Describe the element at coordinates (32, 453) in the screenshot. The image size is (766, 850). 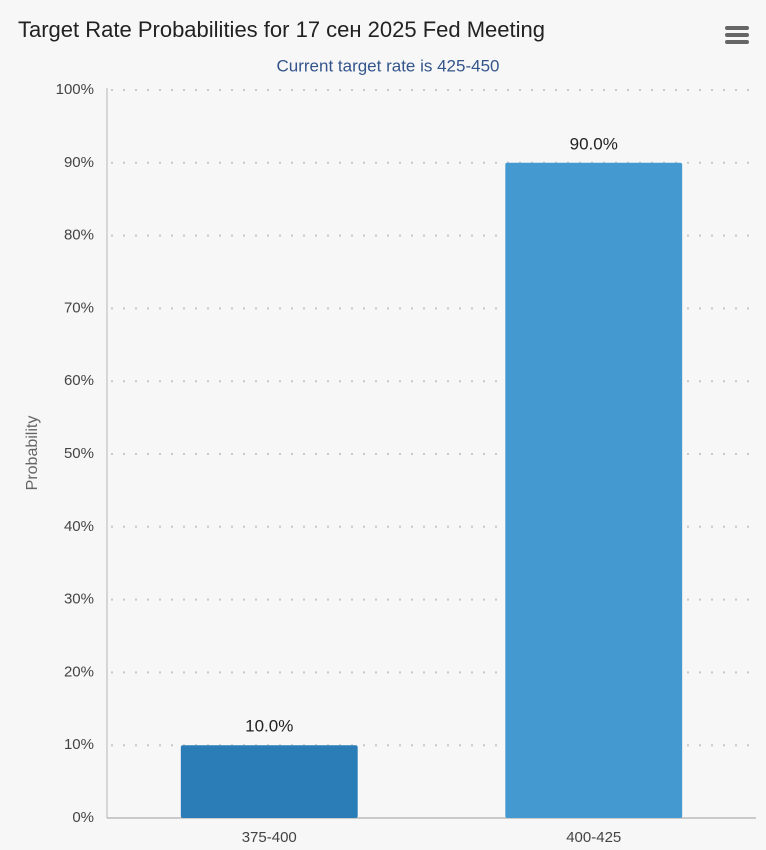
I see `y-axis-label: Probability` at that location.